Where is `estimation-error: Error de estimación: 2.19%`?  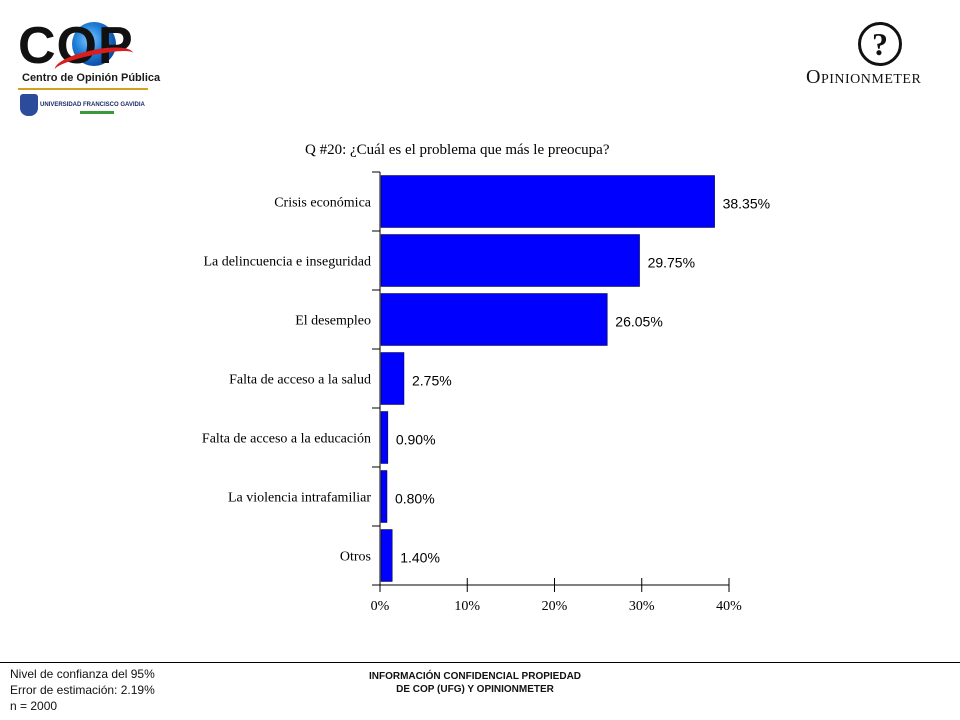 estimation-error: Error de estimación: 2.19% is located at coordinates (82, 690).